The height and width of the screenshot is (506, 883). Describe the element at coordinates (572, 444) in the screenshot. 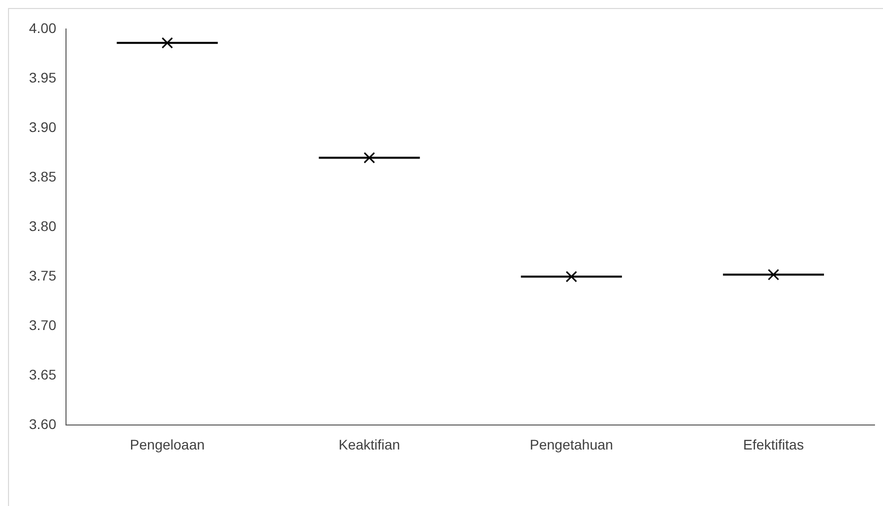

I see `x-tick-label: Pengetahuan` at that location.